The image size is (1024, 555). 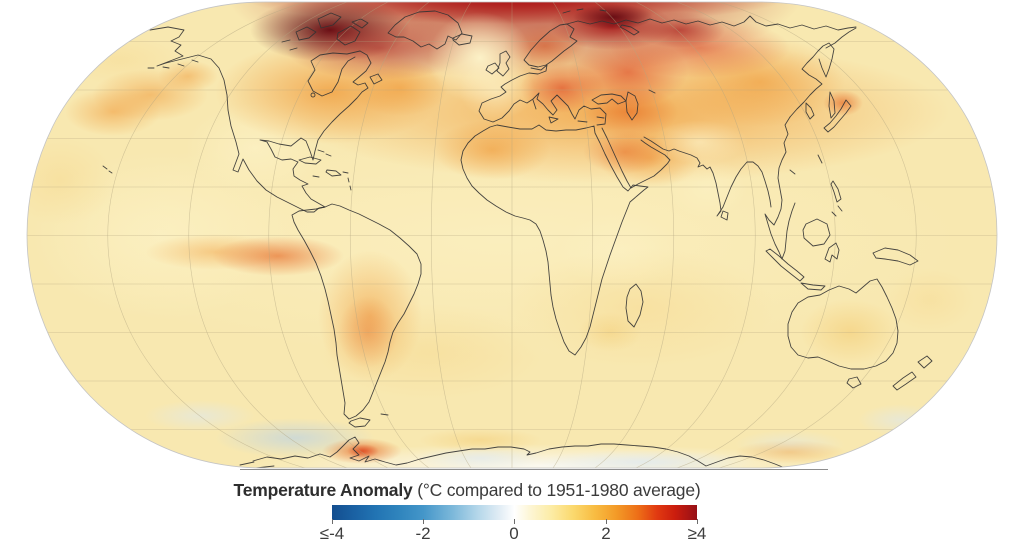 I want to click on coastline-south-america, so click(x=356, y=311).